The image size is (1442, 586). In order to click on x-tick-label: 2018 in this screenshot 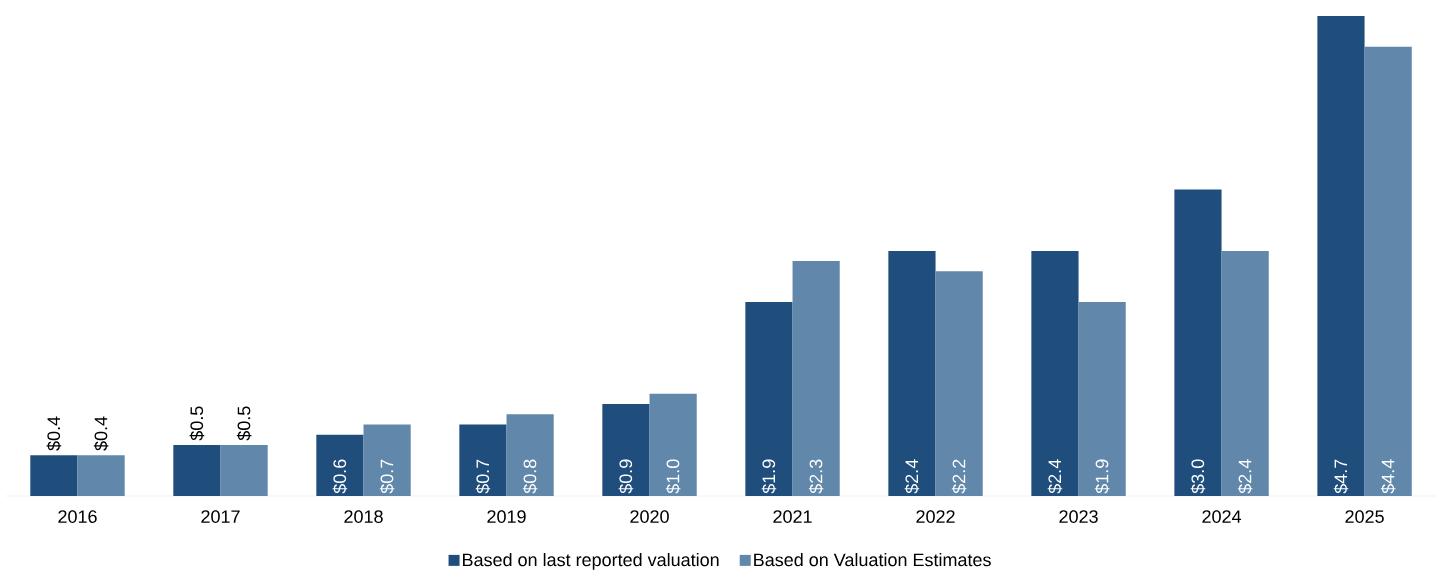, I will do `click(363, 516)`.